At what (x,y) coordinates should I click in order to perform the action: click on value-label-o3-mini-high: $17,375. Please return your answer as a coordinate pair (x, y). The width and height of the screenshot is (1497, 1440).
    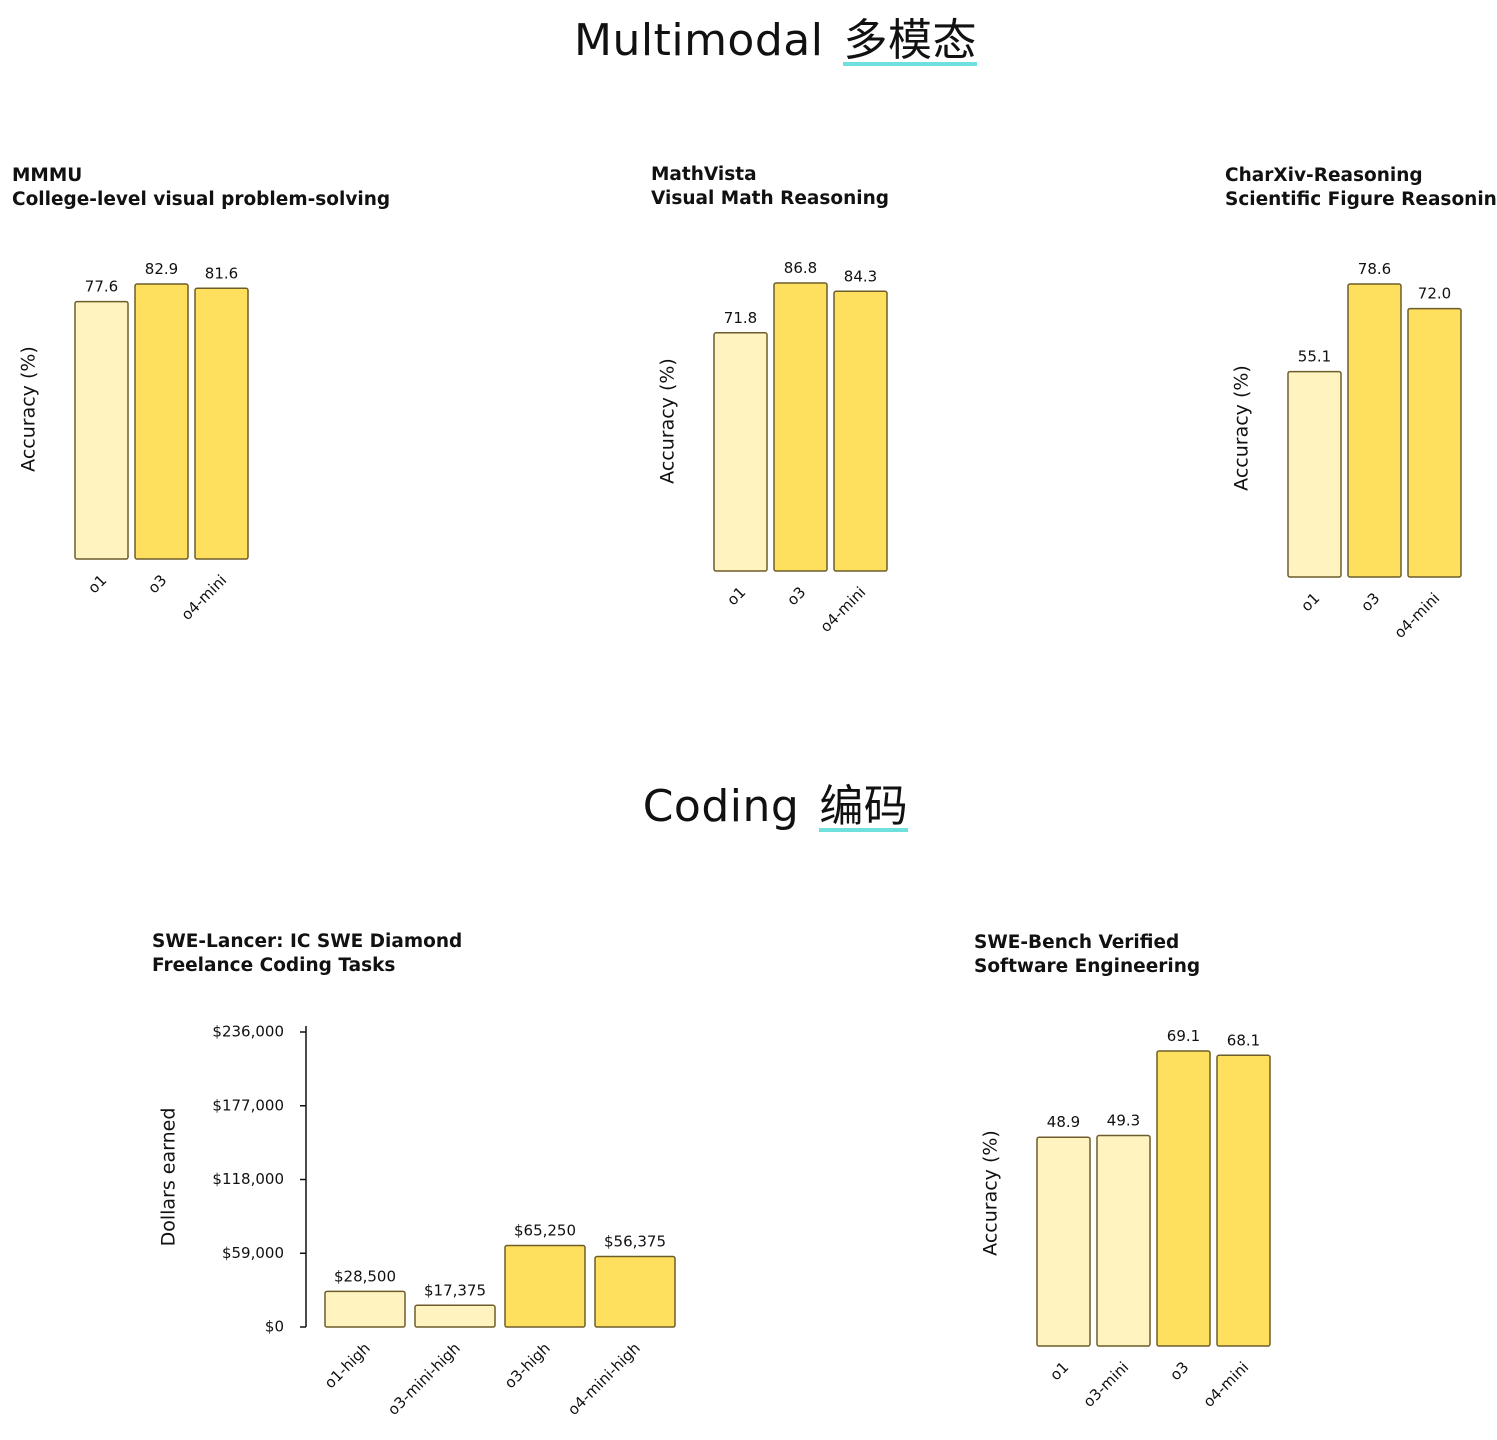
    Looking at the image, I should click on (455, 1290).